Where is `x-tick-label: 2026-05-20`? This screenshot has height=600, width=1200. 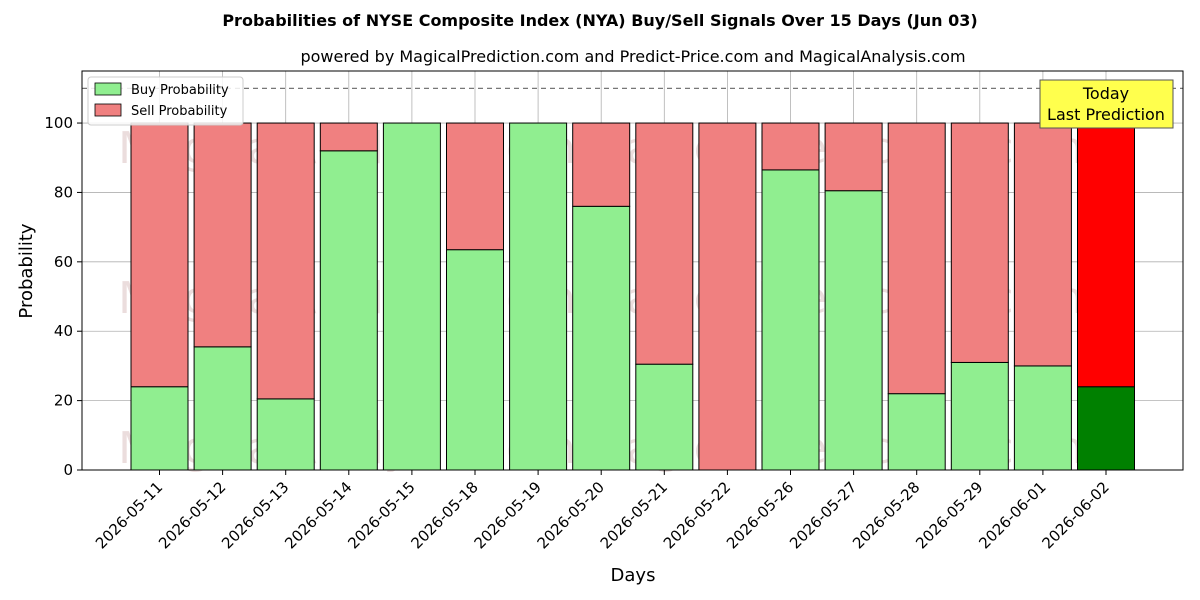 x-tick-label: 2026-05-20 is located at coordinates (571, 515).